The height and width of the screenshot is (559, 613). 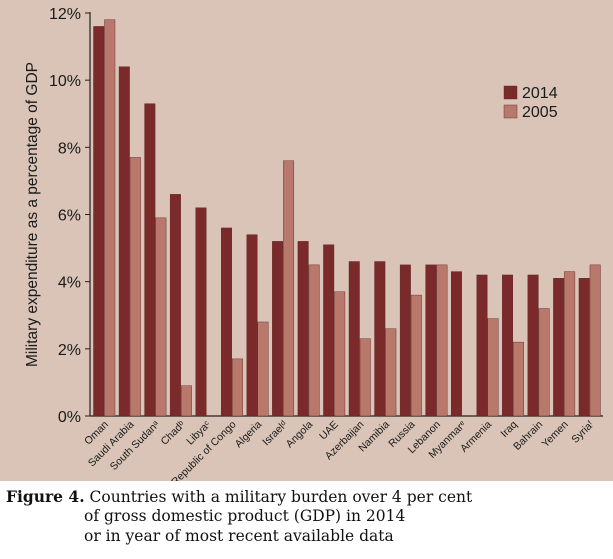 What do you see at coordinates (554, 434) in the screenshot?
I see `x-tick-label: Yemen` at bounding box center [554, 434].